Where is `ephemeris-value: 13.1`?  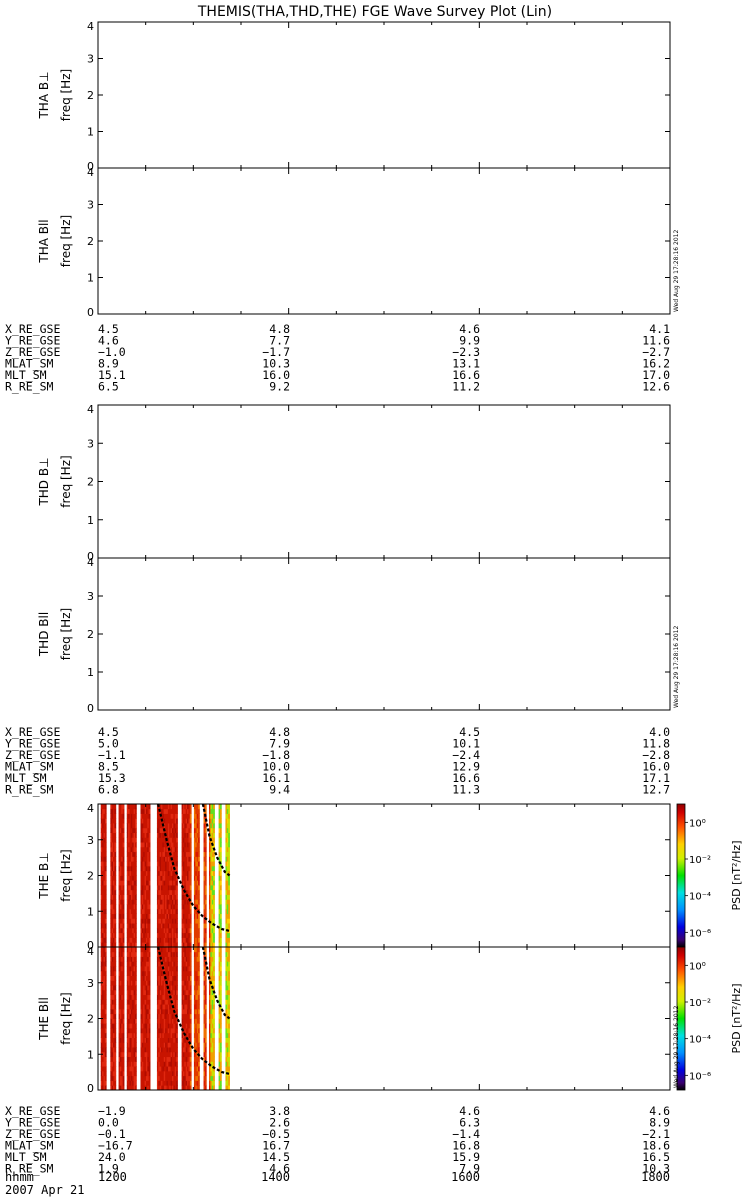 ephemeris-value: 13.1 is located at coordinates (466, 364).